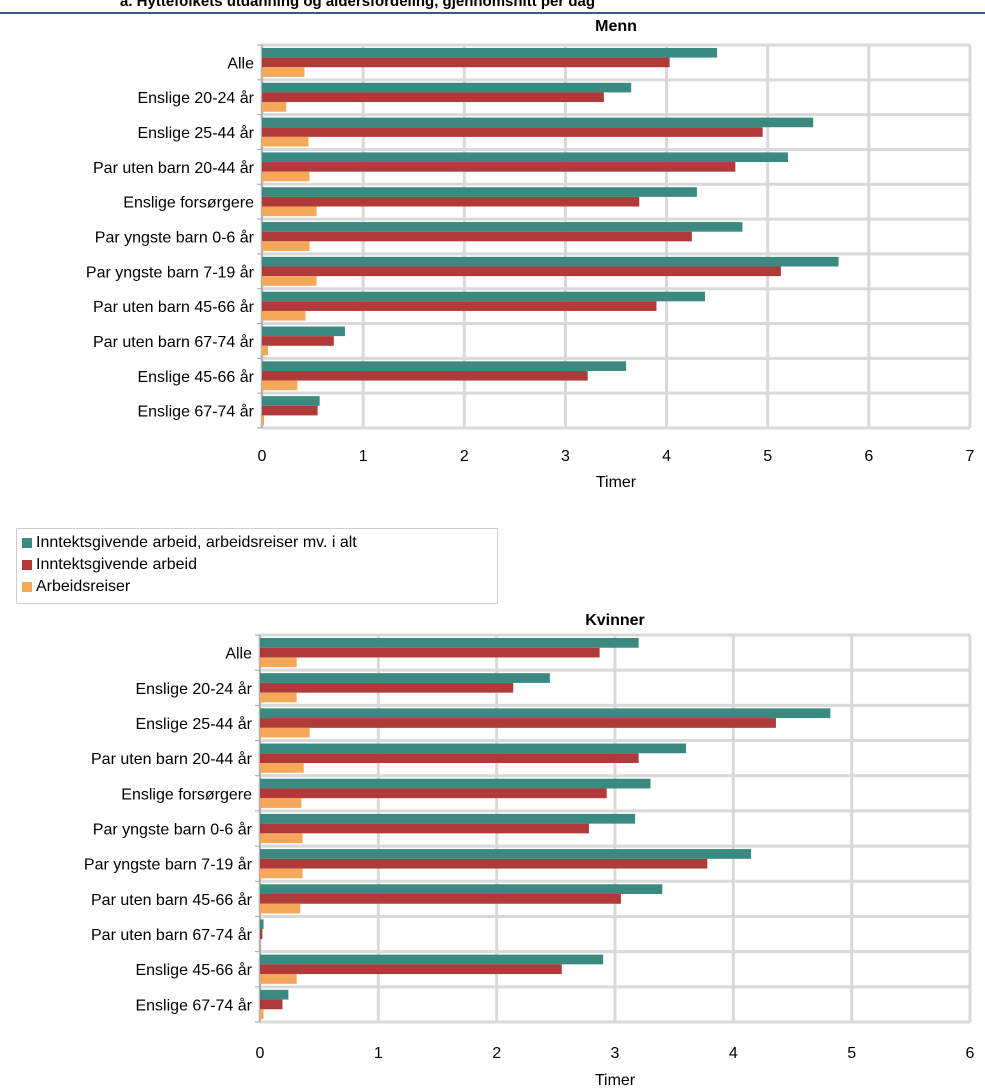  Describe the element at coordinates (27, 587) in the screenshot. I see `legend-swatch-travel` at that location.